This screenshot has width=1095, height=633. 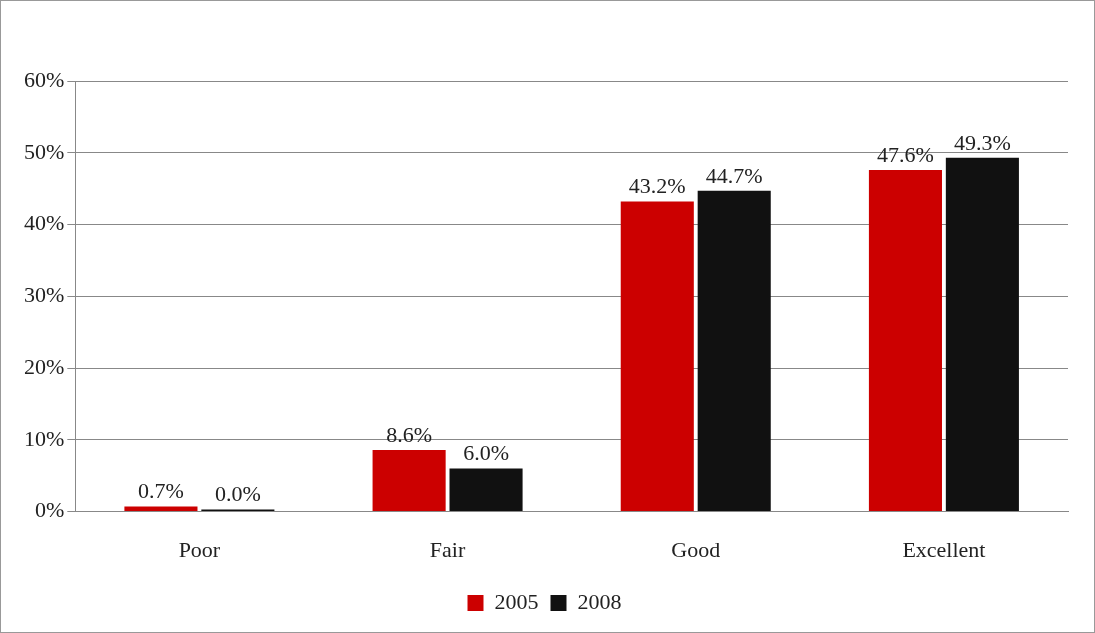 What do you see at coordinates (161, 491) in the screenshot?
I see `data-label: 0.7%` at bounding box center [161, 491].